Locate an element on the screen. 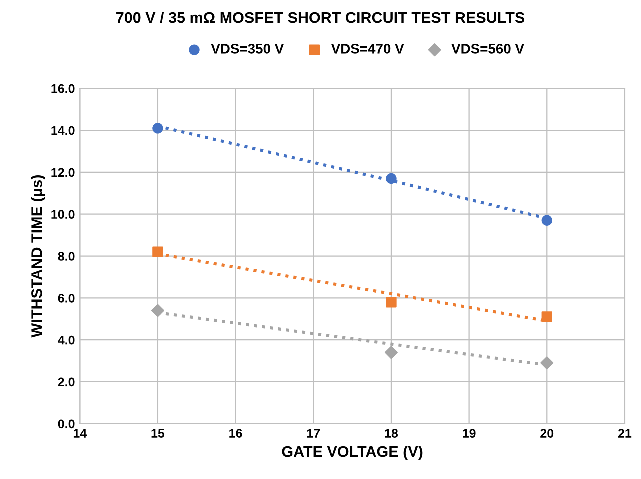  y-tick-label: 8.0 is located at coordinates (66, 256).